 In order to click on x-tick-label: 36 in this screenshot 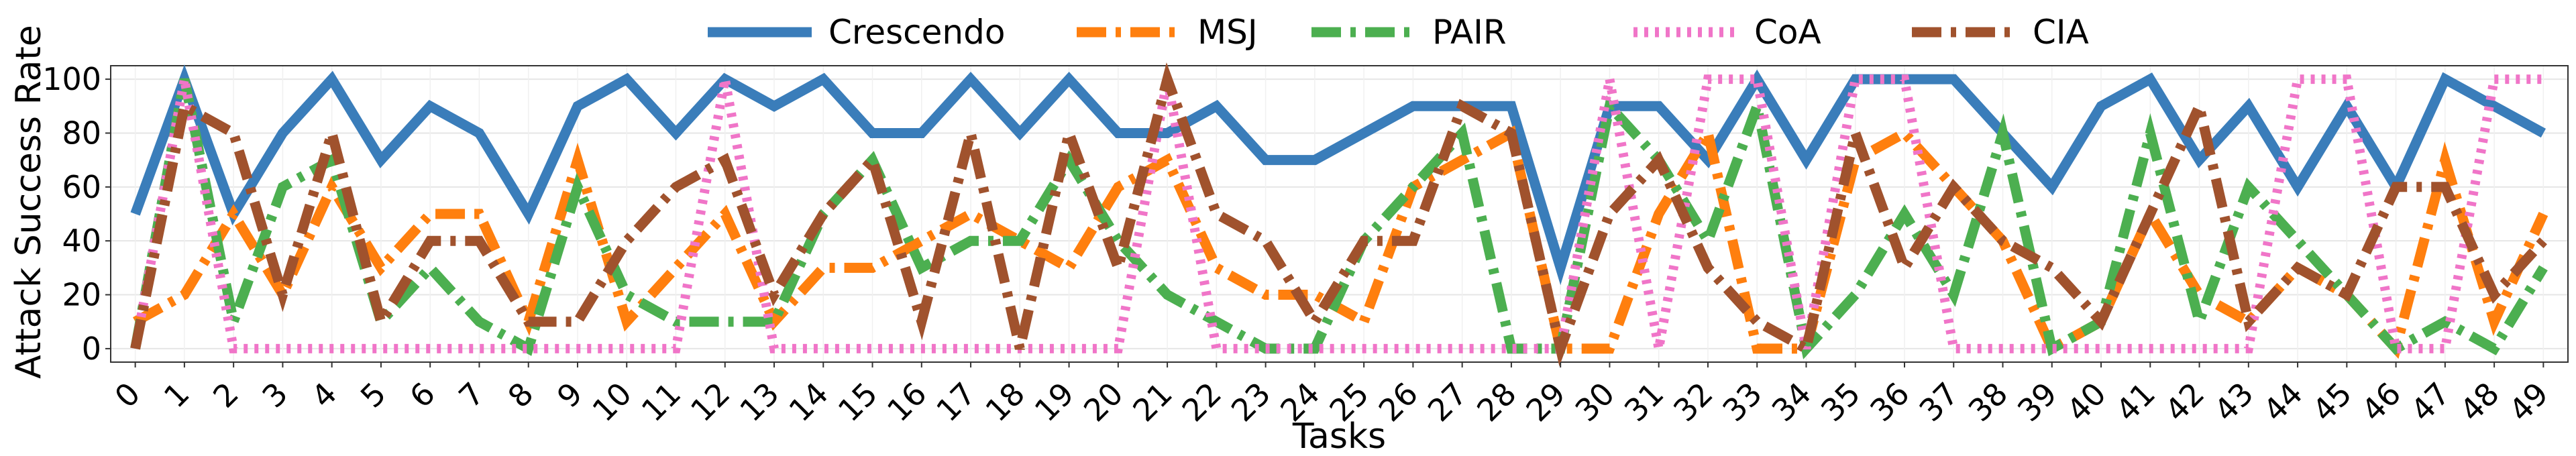, I will do `click(1890, 402)`.